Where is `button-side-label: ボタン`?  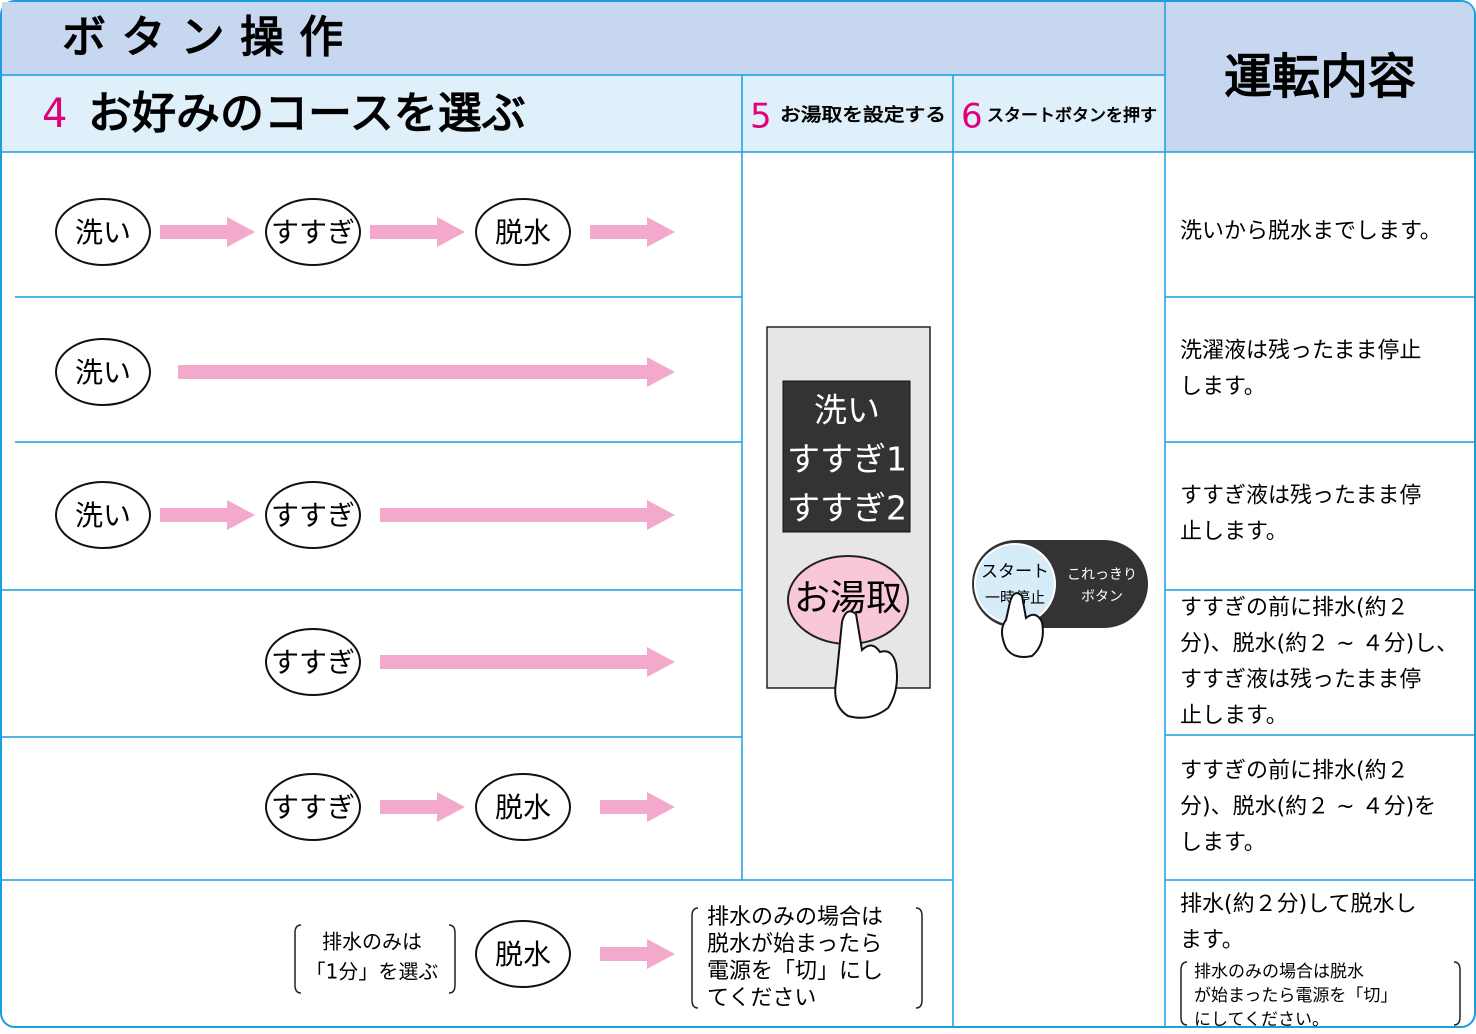
button-side-label: ボタン is located at coordinates (1102, 597).